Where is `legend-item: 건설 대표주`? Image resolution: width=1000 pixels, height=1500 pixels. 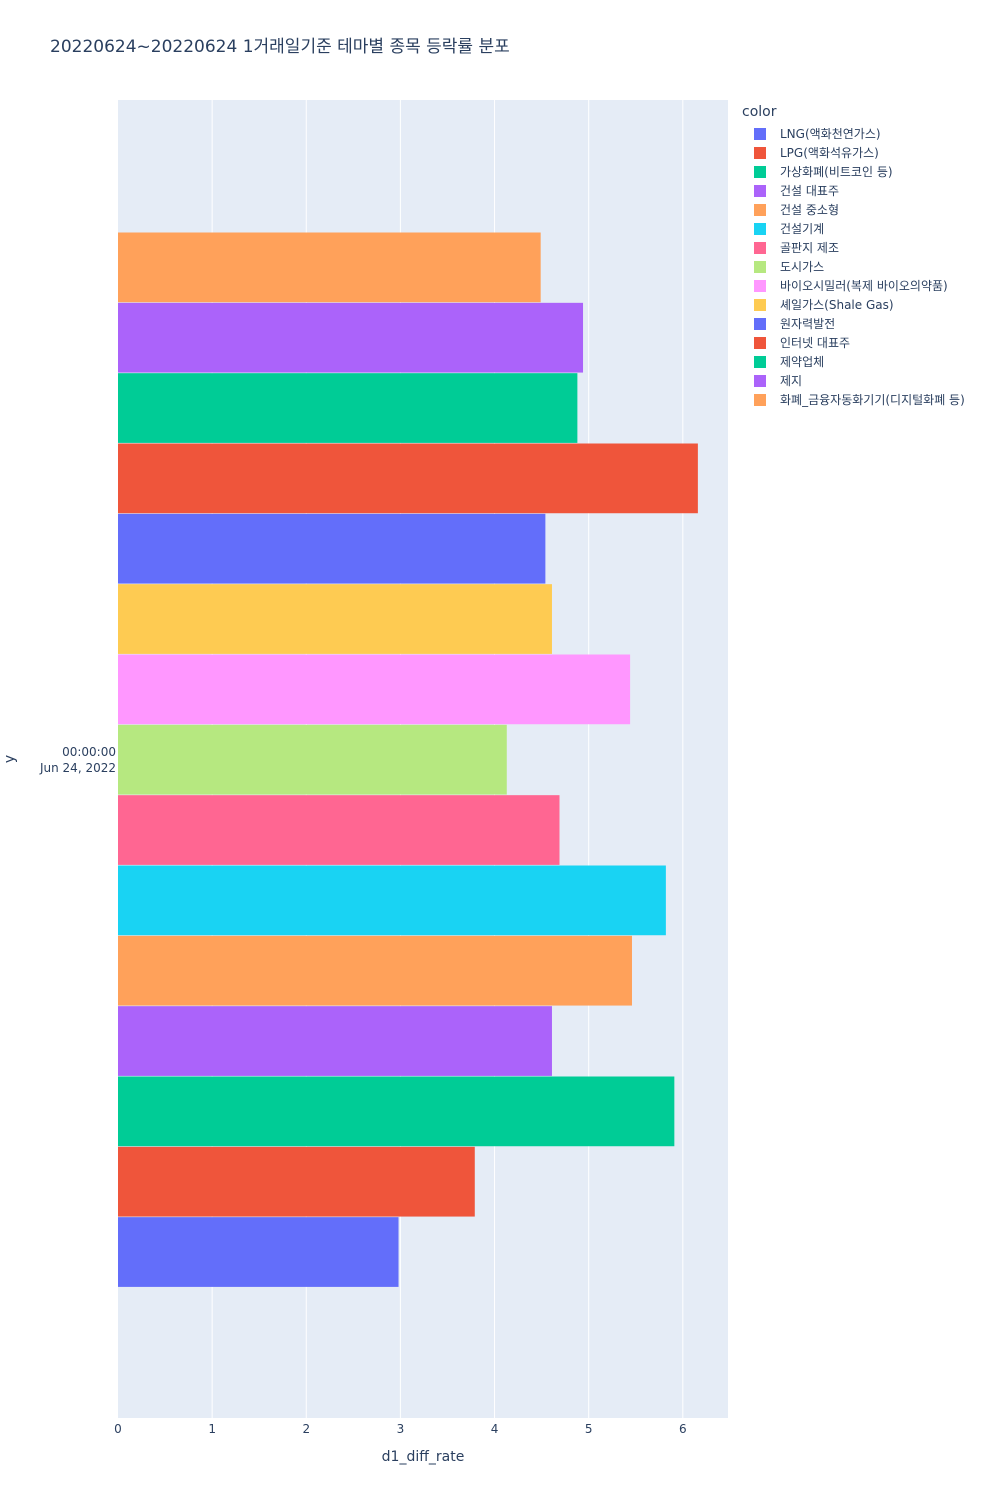 legend-item: 건설 대표주 is located at coordinates (853, 190).